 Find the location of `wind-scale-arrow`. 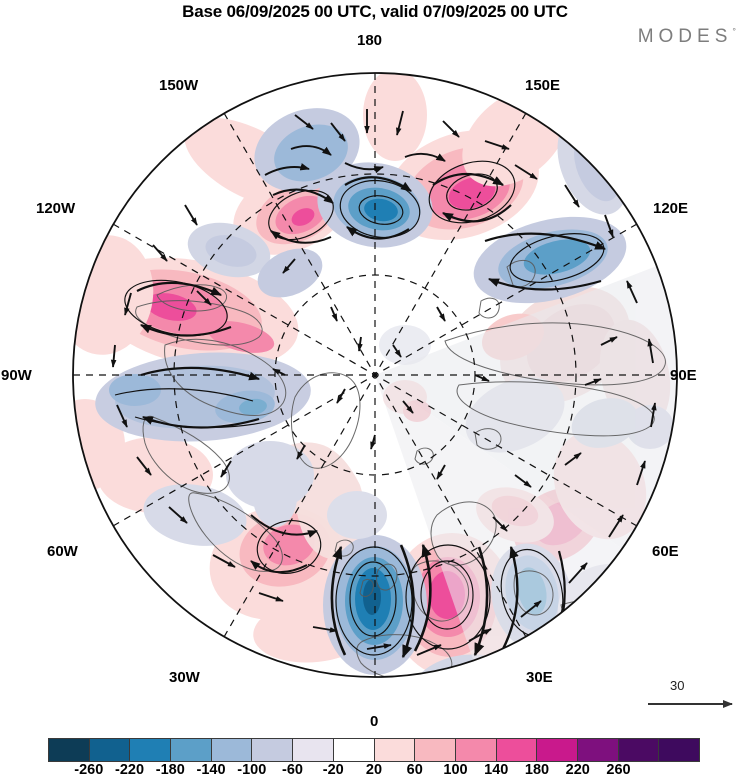

wind-scale-arrow is located at coordinates (690, 704).